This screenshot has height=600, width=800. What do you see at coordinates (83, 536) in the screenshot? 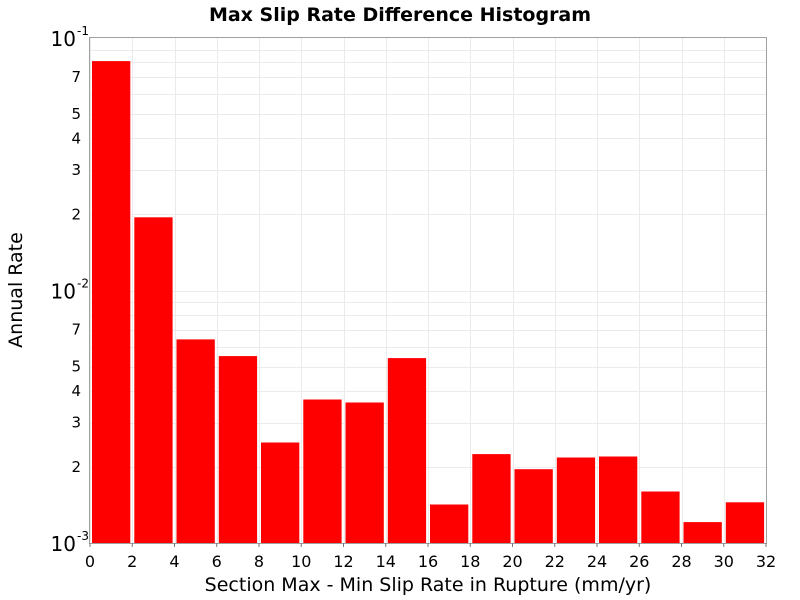
I see `y-major-tick-exponent: -3` at bounding box center [83, 536].